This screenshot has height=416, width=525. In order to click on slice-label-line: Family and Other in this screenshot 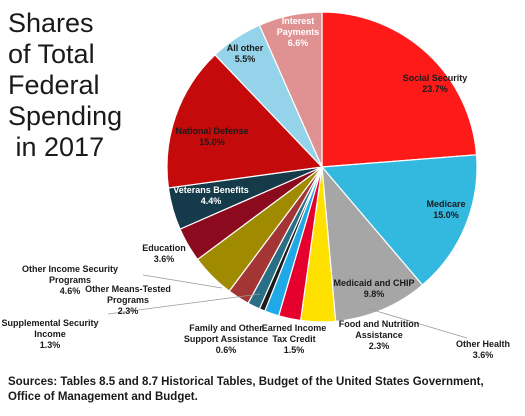, I will do `click(226, 328)`.